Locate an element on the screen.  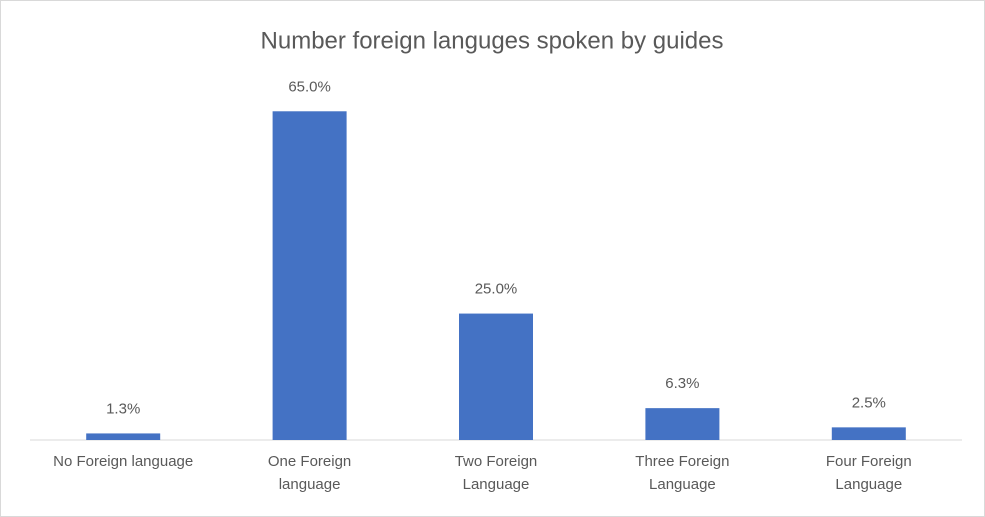
x-tick-label: Three Foreign Language is located at coordinates (682, 473).